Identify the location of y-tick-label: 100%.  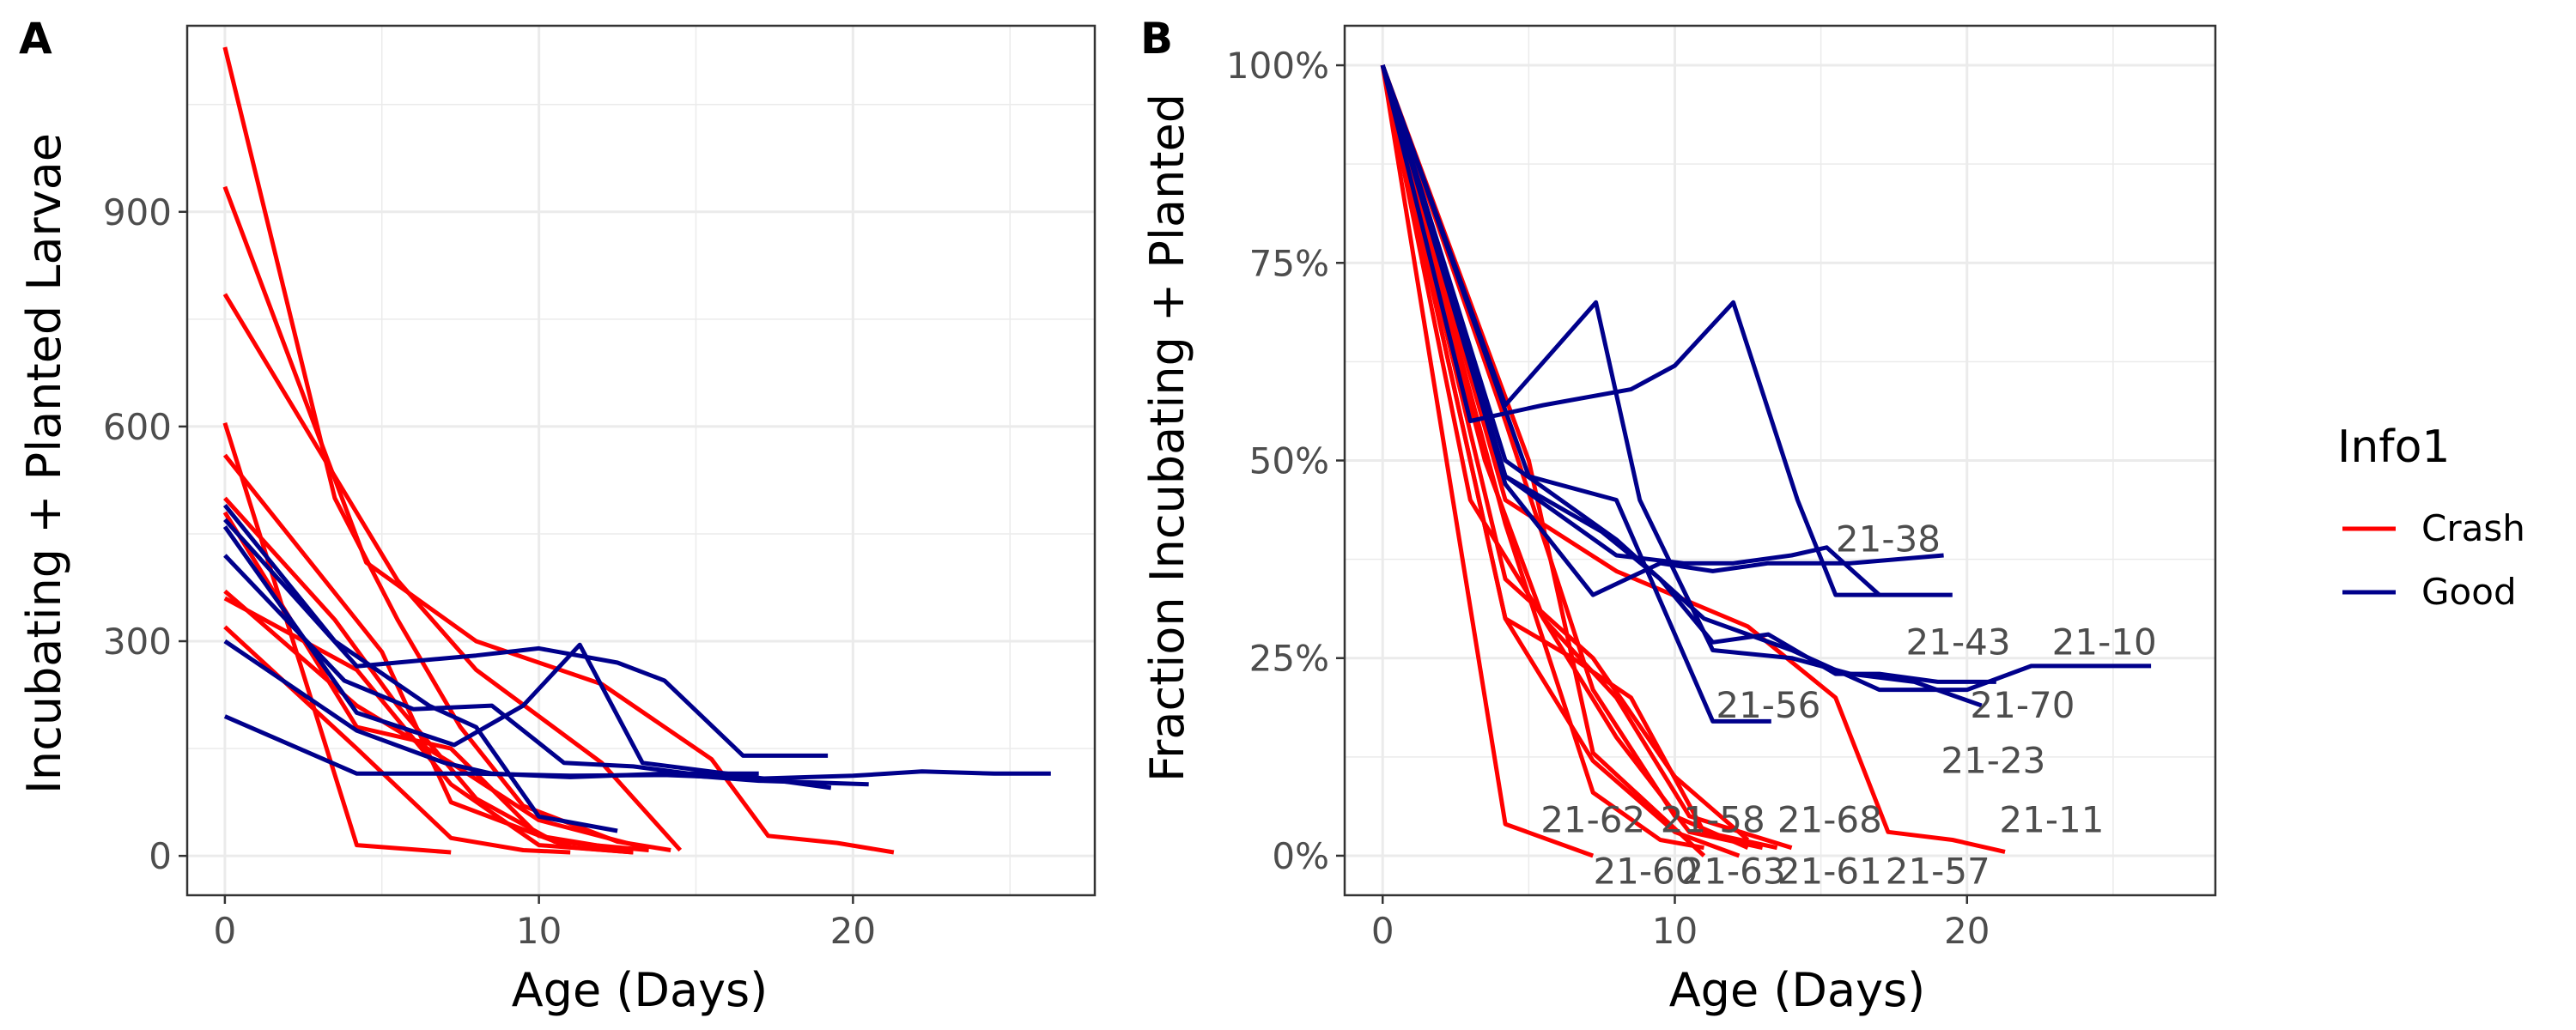
(1277, 66).